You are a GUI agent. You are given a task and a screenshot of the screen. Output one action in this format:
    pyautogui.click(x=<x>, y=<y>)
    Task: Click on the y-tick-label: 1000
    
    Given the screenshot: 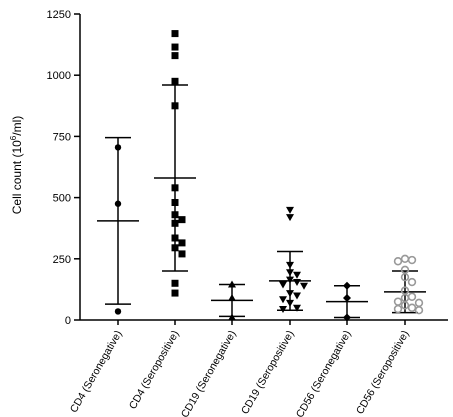 What is the action you would take?
    pyautogui.click(x=59, y=76)
    